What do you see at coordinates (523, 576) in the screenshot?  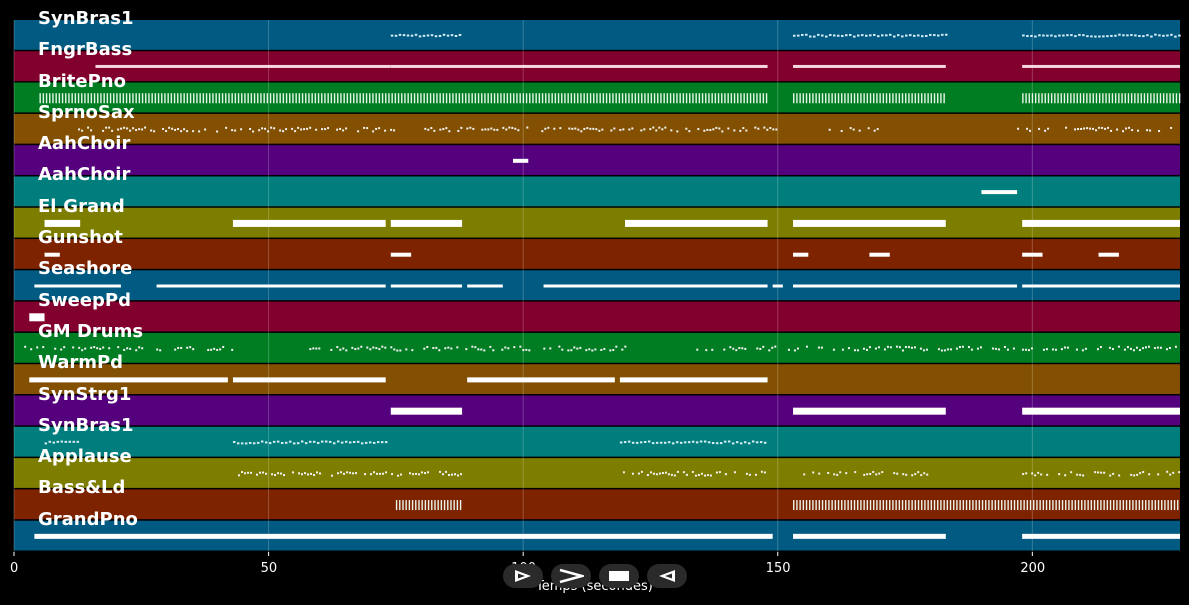 I see `play-button` at bounding box center [523, 576].